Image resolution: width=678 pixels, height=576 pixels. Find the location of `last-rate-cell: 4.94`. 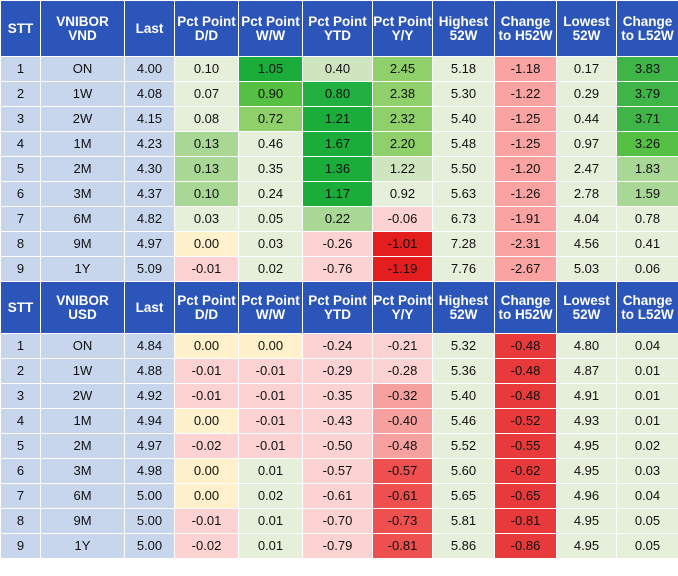

last-rate-cell: 4.94 is located at coordinates (149, 421).